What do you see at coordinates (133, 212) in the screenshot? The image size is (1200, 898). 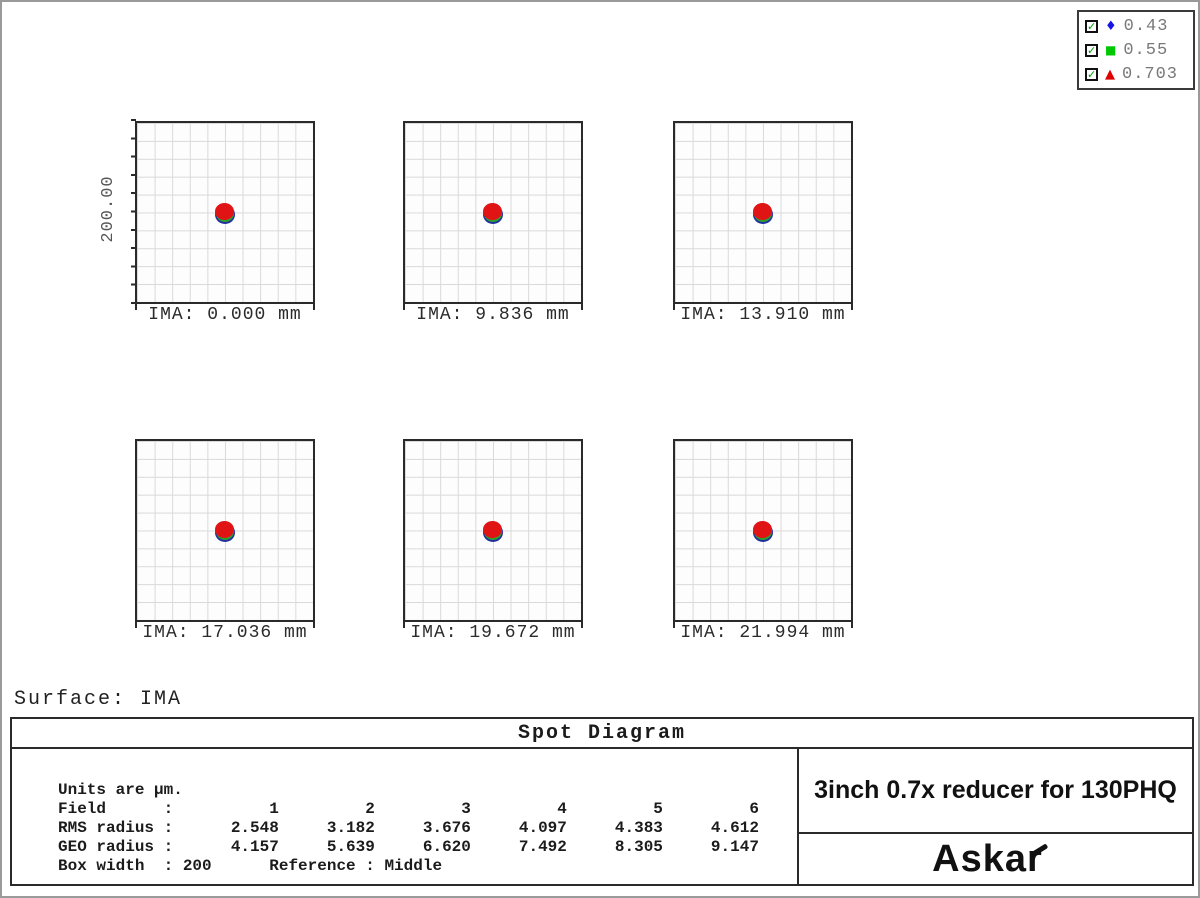 I see `y-axis-ticks` at bounding box center [133, 212].